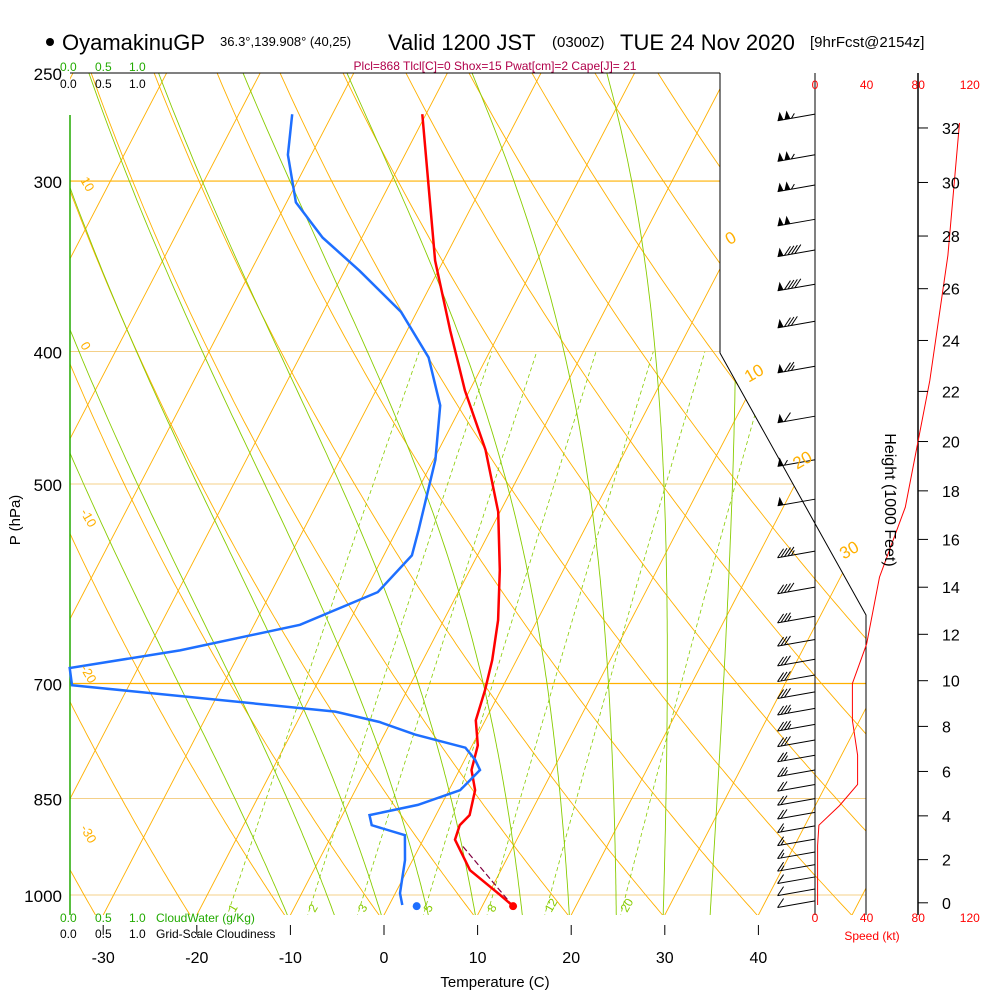 The width and height of the screenshot is (1000, 1000). I want to click on speed-tick-label-top: 0, so click(815, 85).